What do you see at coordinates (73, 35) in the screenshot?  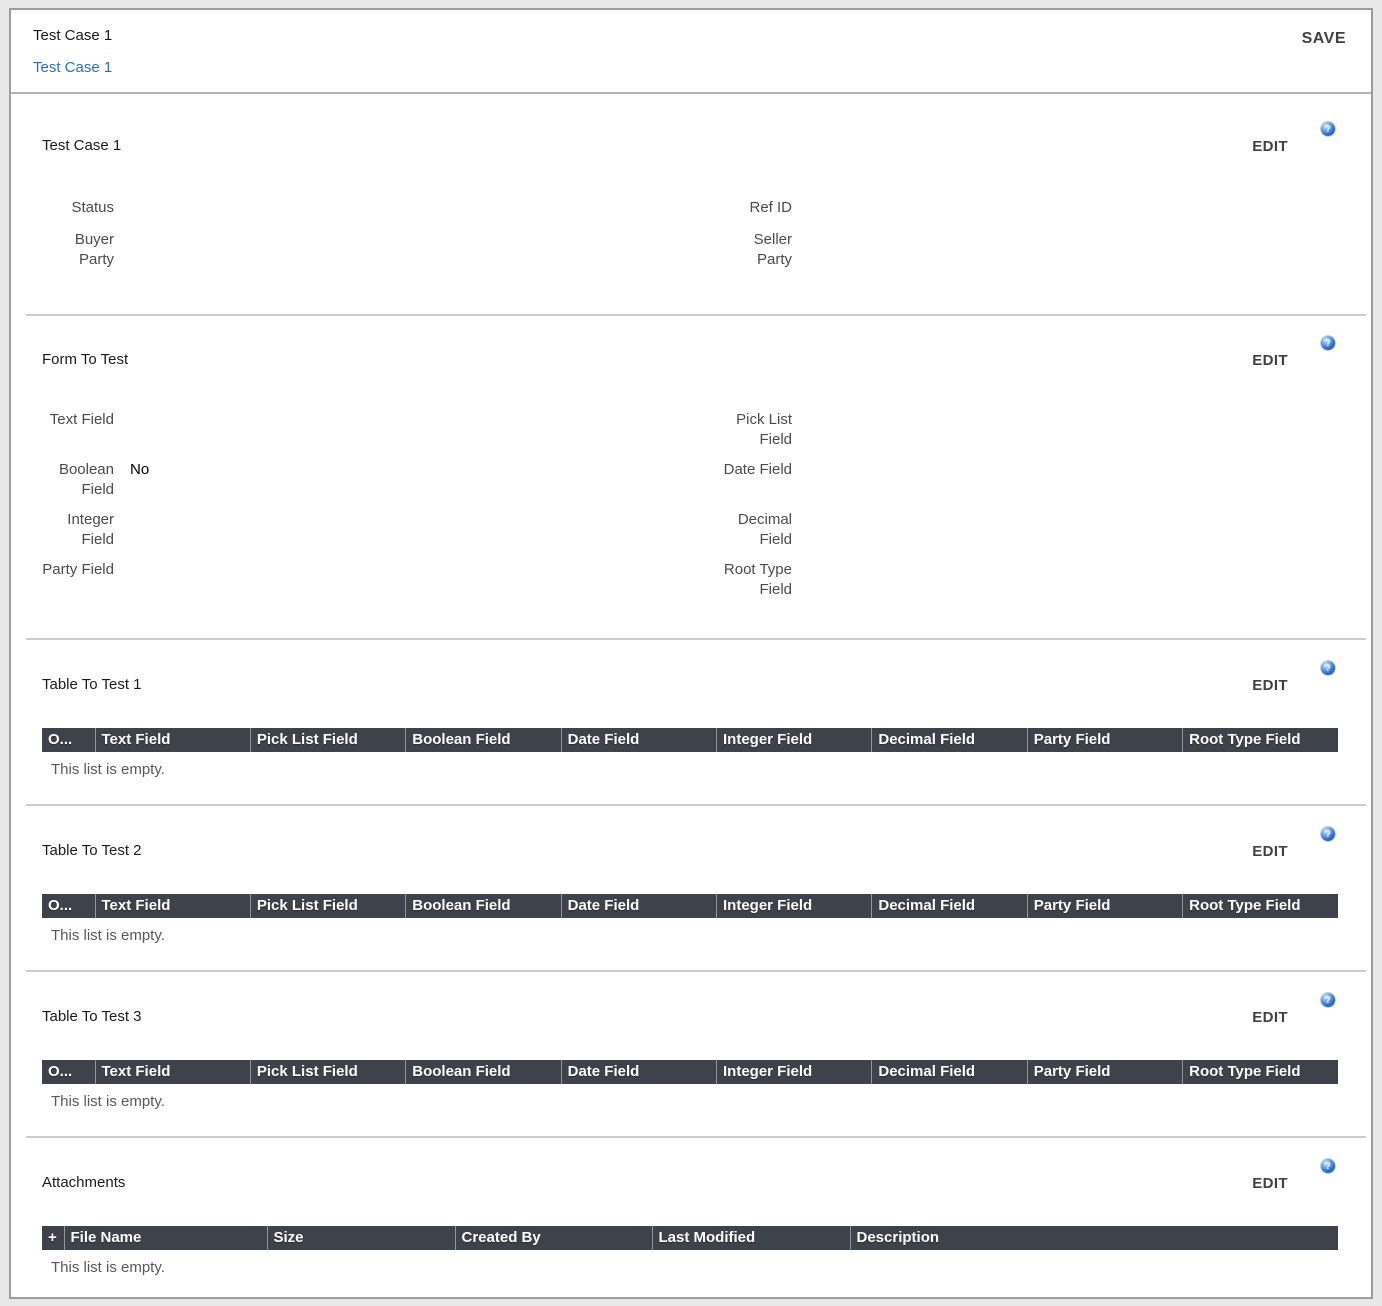 I see `page-title: Test Case 1` at bounding box center [73, 35].